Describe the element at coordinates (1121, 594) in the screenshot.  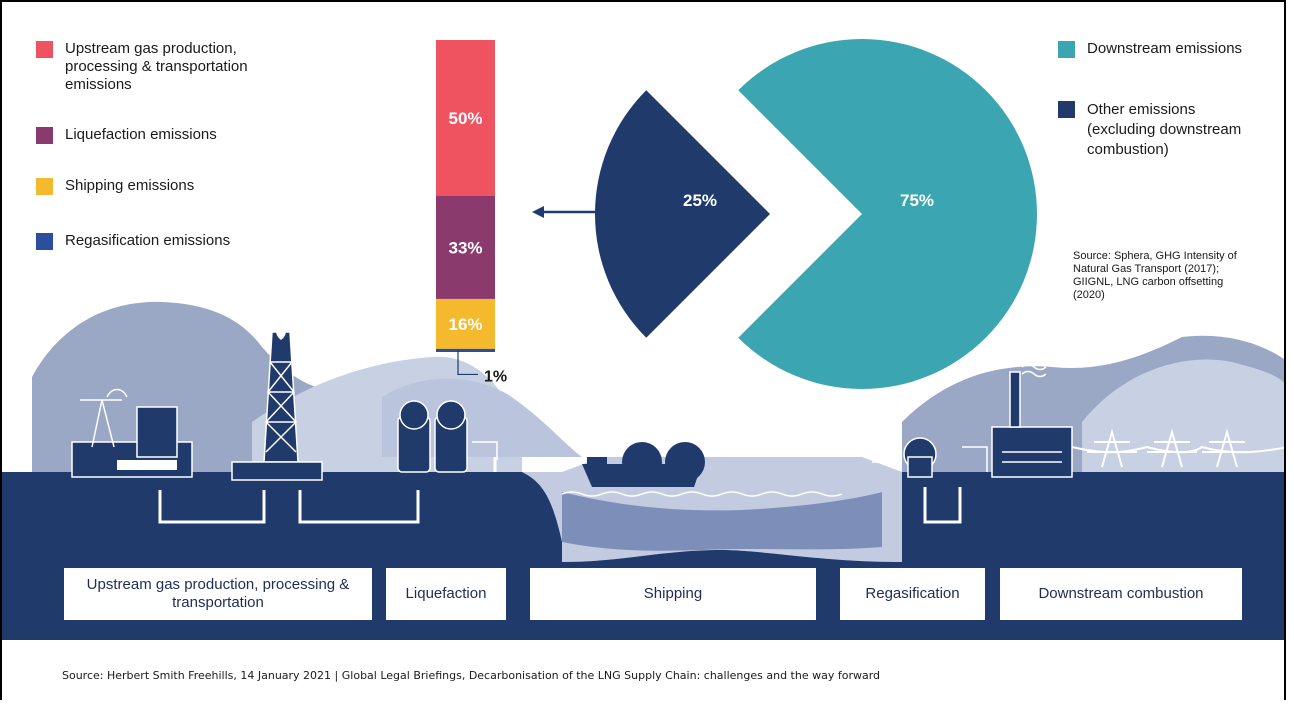
I see `stage-downstream: Downstream combustion` at that location.